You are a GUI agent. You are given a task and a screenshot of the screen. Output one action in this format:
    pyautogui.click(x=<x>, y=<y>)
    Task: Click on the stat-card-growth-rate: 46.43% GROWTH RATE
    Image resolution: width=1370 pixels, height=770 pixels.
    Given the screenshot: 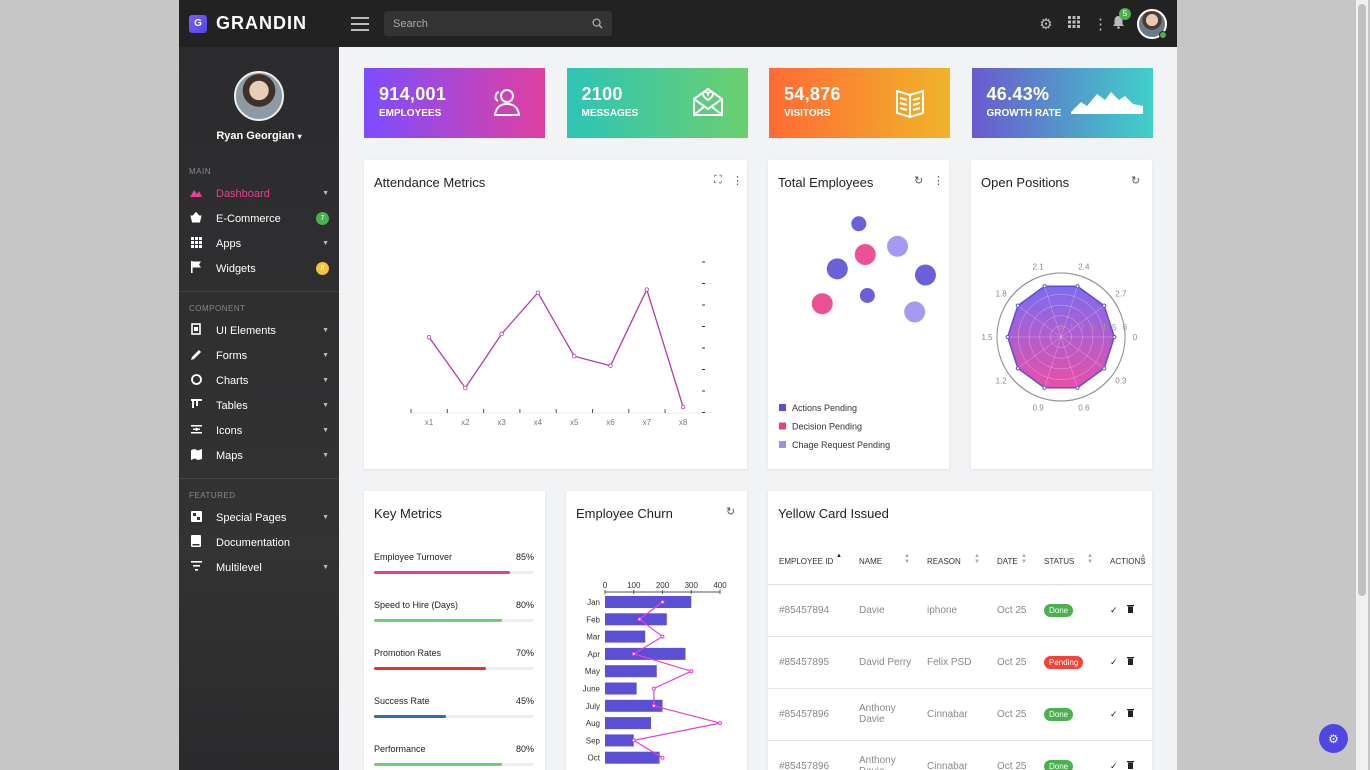 What is the action you would take?
    pyautogui.click(x=1062, y=103)
    